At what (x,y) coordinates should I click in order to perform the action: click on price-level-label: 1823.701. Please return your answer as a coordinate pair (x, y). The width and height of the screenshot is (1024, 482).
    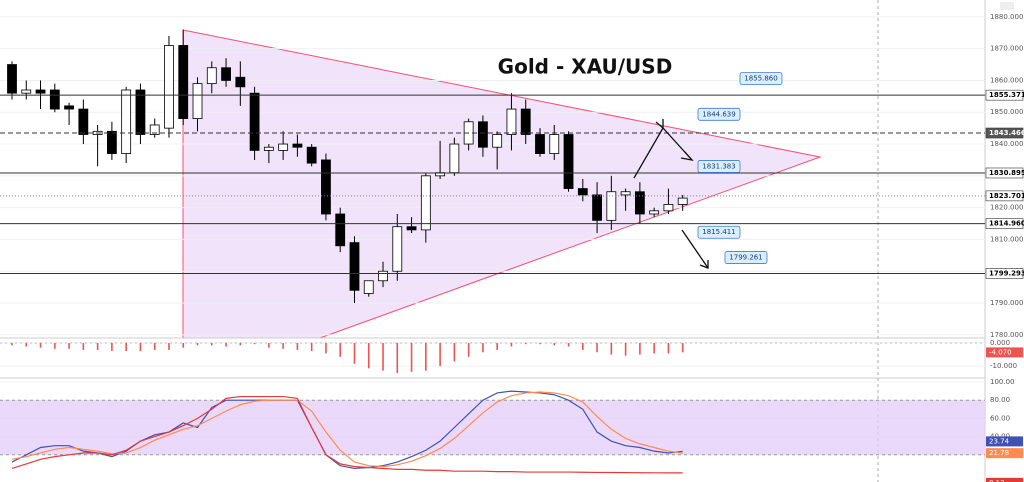
    Looking at the image, I should click on (1006, 196).